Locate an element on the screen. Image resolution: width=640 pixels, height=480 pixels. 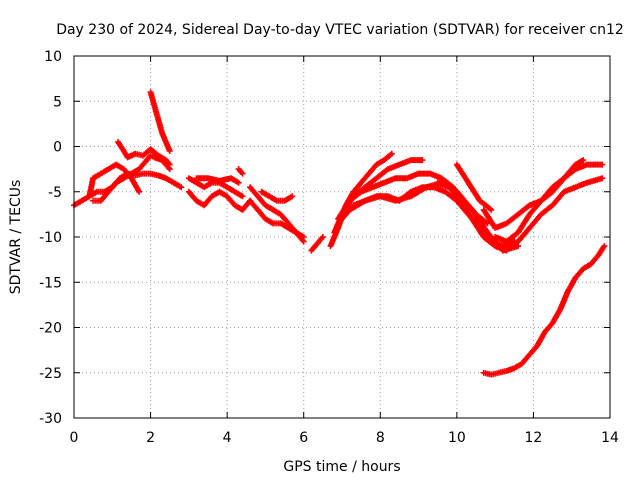
y-axis-label: SDTVAR / TECUs is located at coordinates (16, 237).